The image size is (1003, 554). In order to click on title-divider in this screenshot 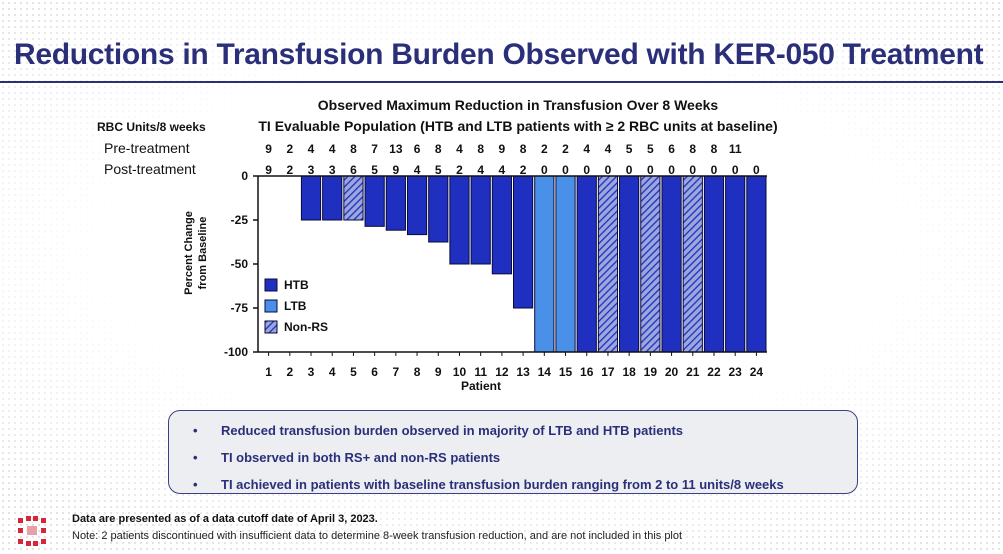, I will do `click(501, 82)`.